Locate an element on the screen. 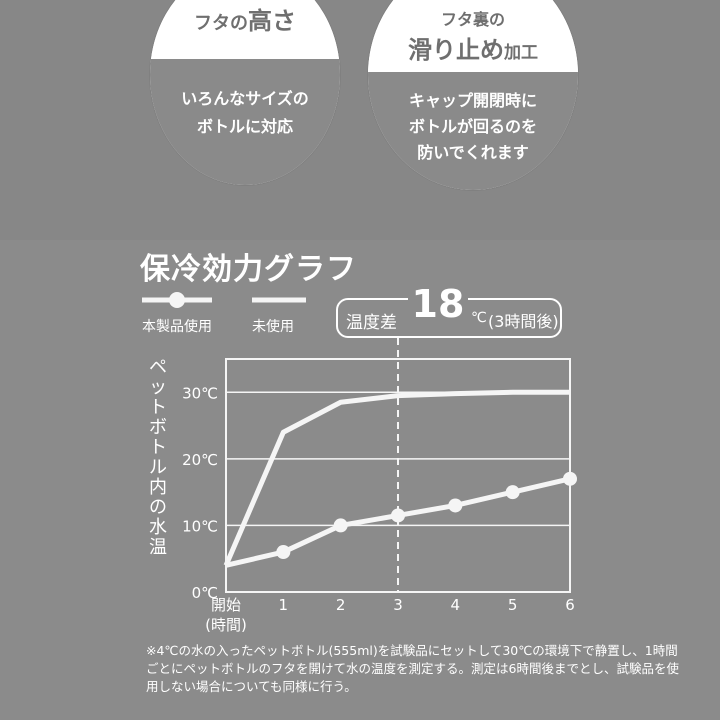  feature-lid-height: フタの高さ いろんなサイズの ボトルに対応 is located at coordinates (245, 92).